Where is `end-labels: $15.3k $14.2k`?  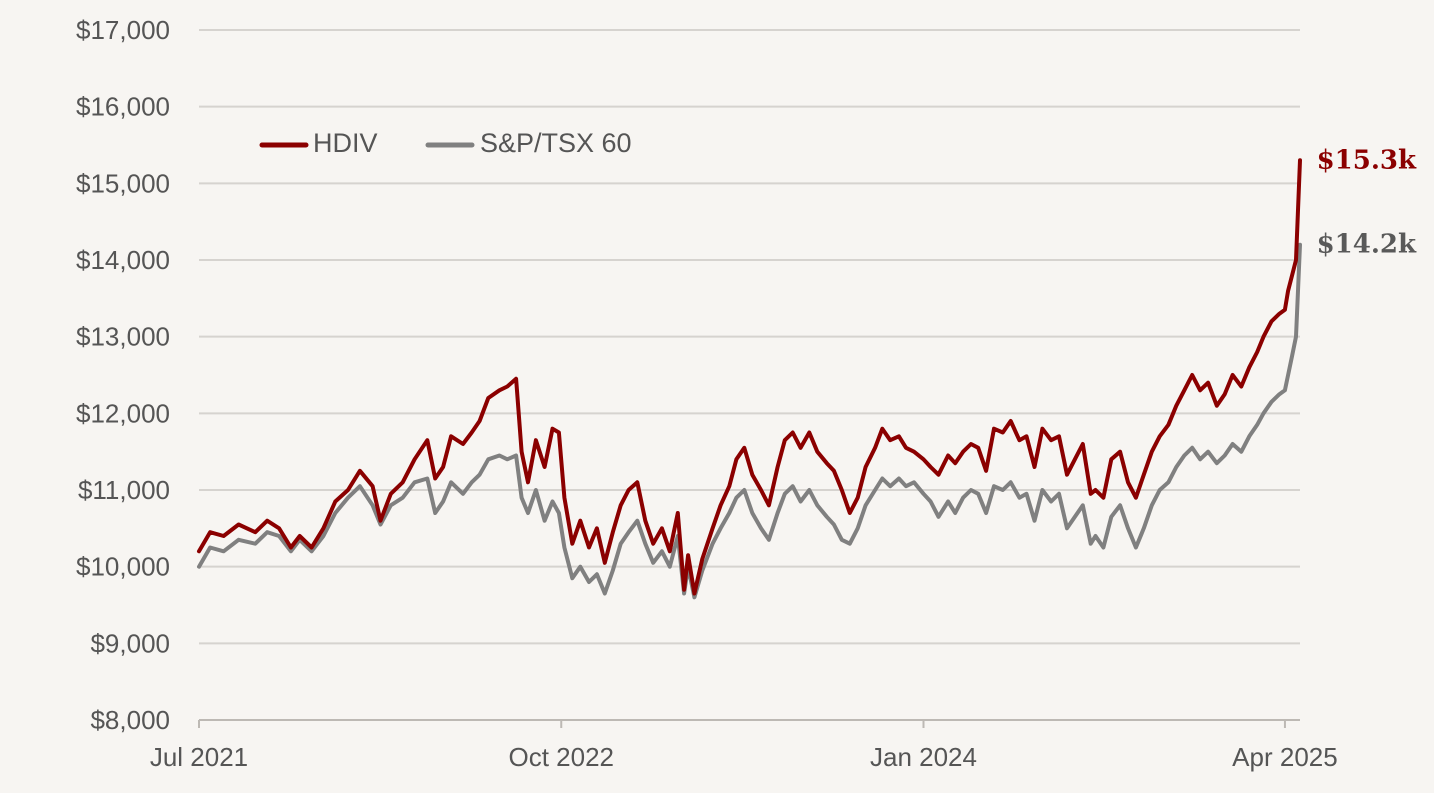 end-labels: $15.3k $14.2k is located at coordinates (1367, 202).